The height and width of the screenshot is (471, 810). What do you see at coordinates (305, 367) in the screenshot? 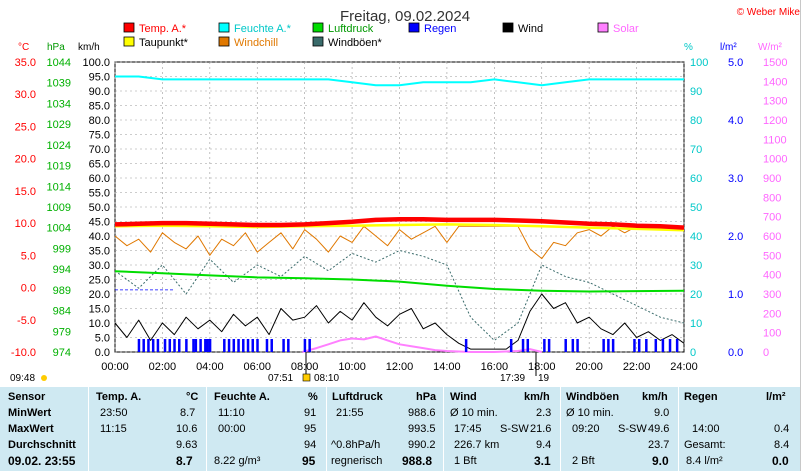
I see `x-tick-label: 08:00` at bounding box center [305, 367].